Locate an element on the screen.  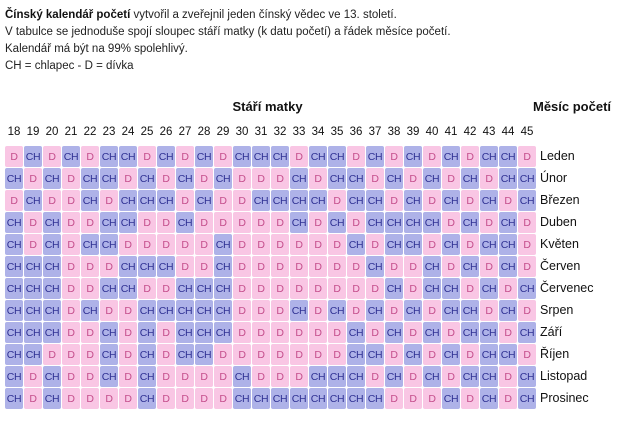
month-label: Říjen is located at coordinates (555, 354).